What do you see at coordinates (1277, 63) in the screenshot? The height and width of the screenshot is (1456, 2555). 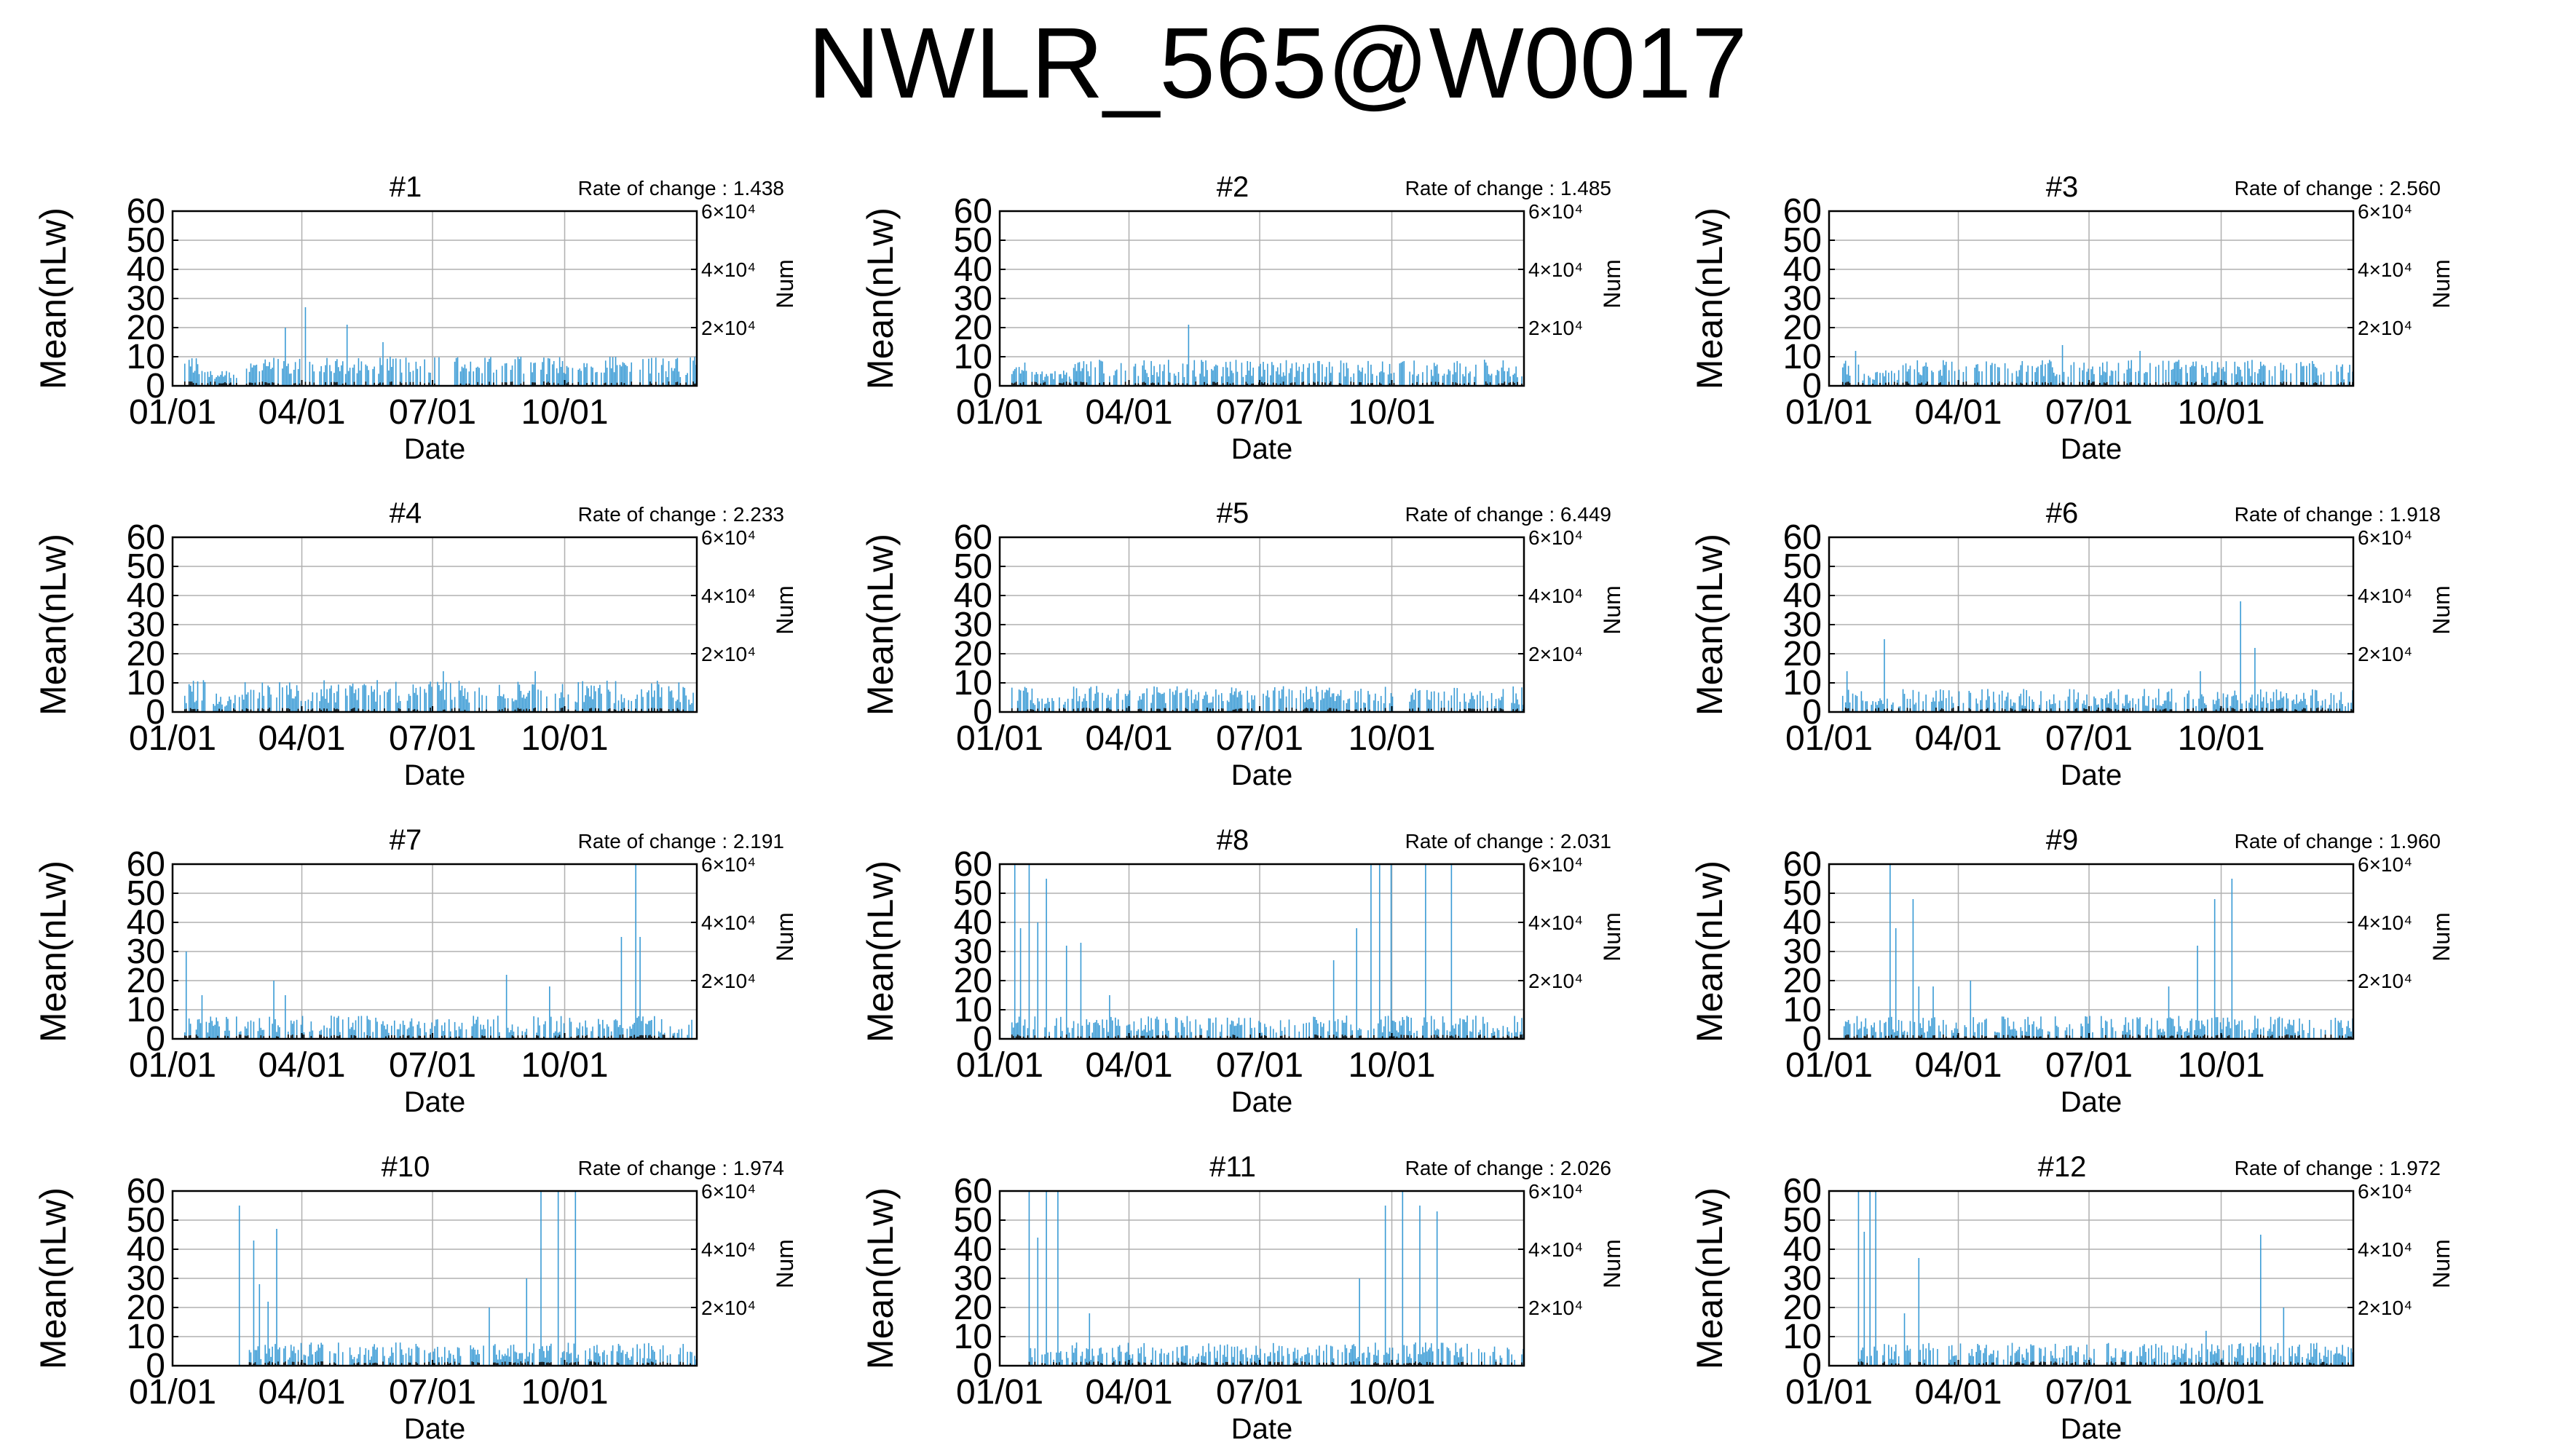 I see `figure-title: NWLR_565@W0017` at bounding box center [1277, 63].